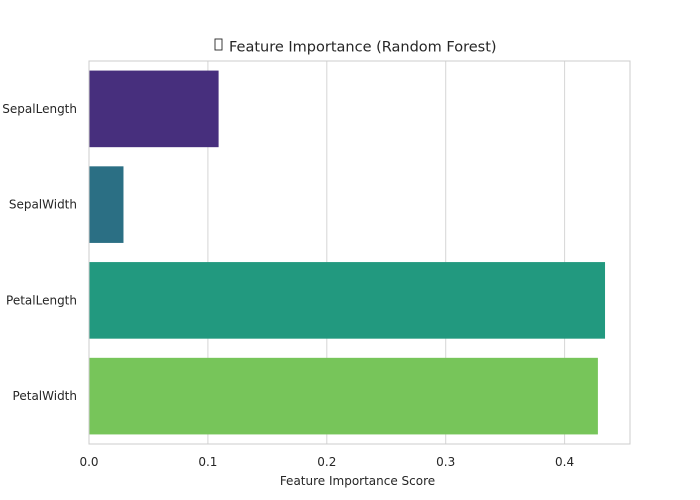  I want to click on x-tick-labels: 0.0 0.1 0.2 0.3 0.4, so click(326, 462).